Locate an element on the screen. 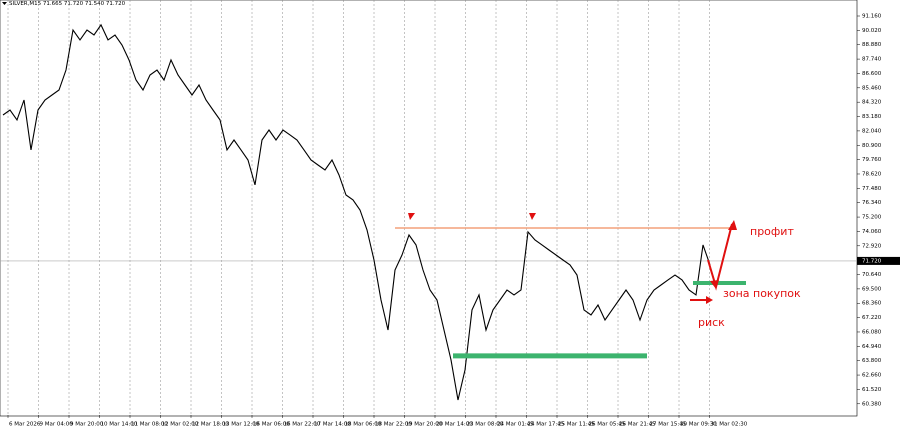 The image size is (900, 432). y-tick-label: 83.180 is located at coordinates (872, 117).